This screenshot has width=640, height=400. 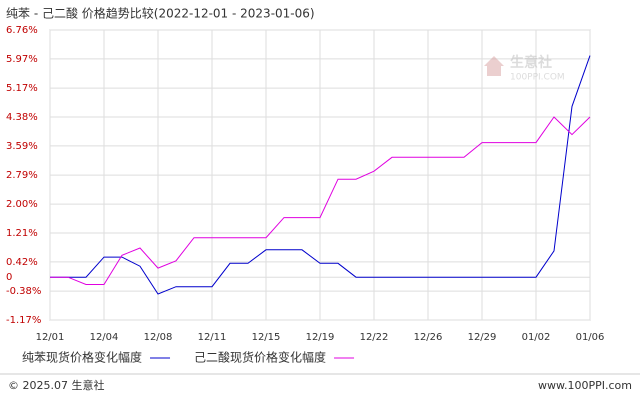 I want to click on y-tick-label: -0.38%, so click(x=23, y=291).